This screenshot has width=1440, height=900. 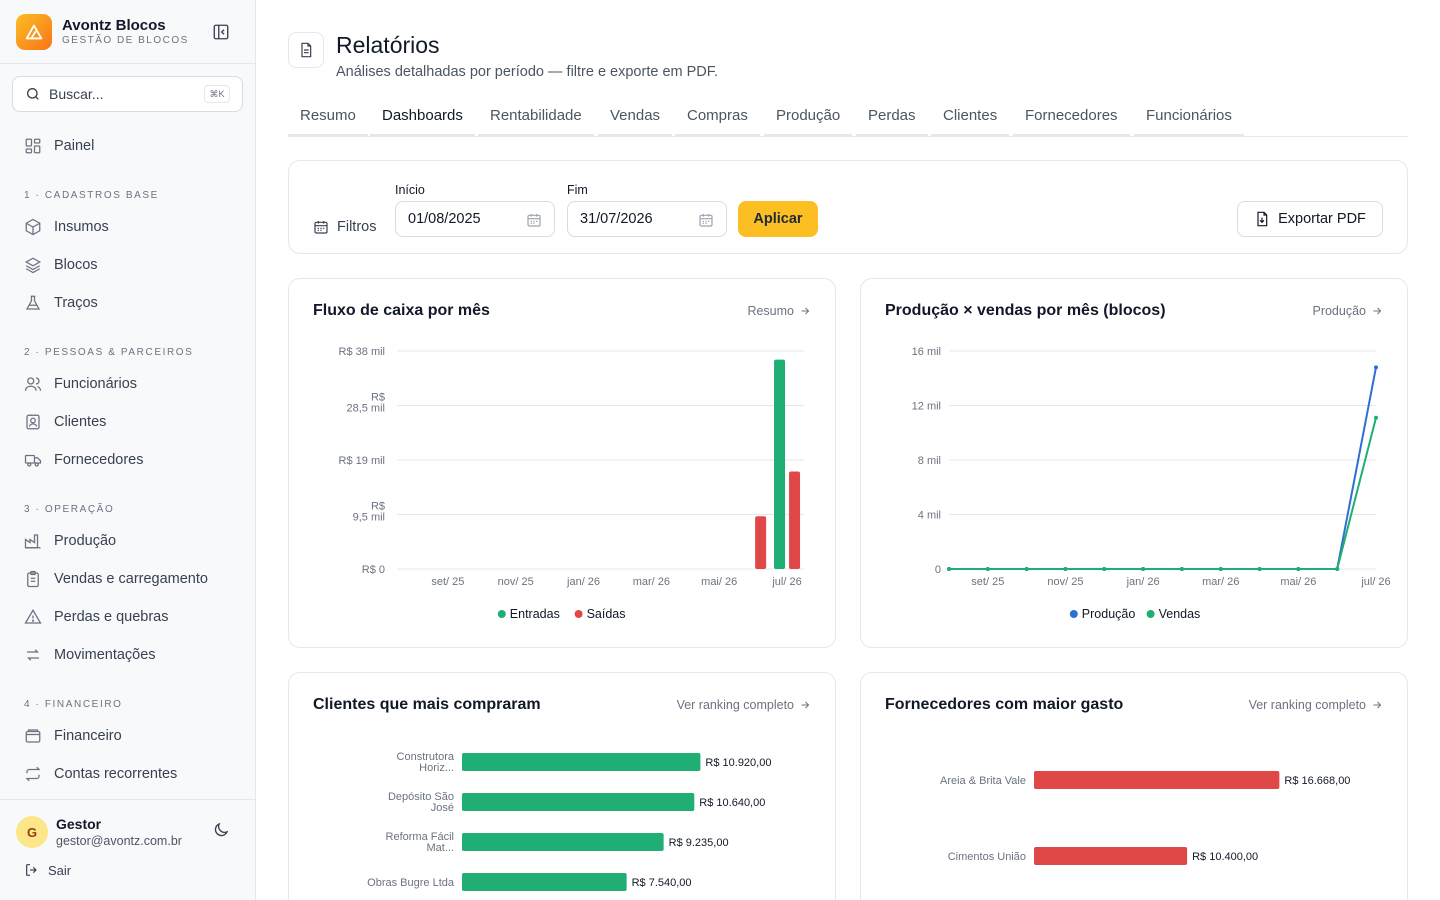 I want to click on value-label: R$ 10.640,00, so click(x=732, y=803).